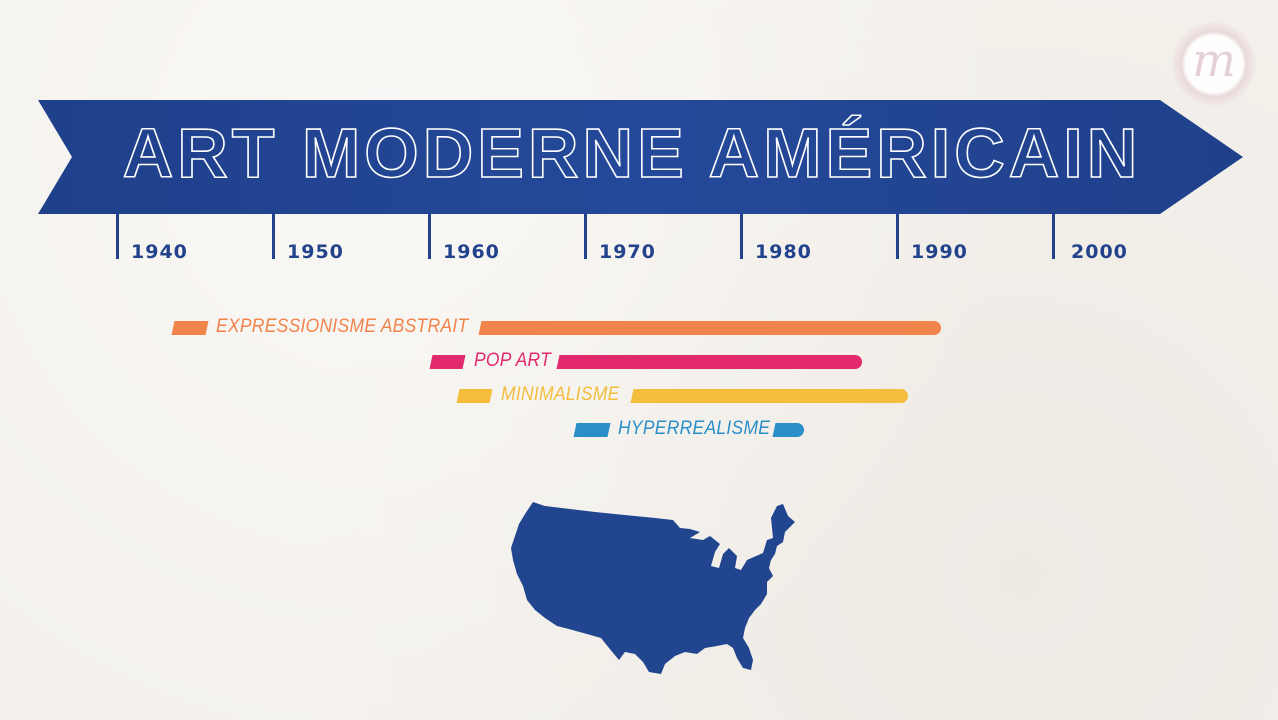 Image resolution: width=1278 pixels, height=720 pixels. I want to click on logo-glyph: m, so click(1214, 60).